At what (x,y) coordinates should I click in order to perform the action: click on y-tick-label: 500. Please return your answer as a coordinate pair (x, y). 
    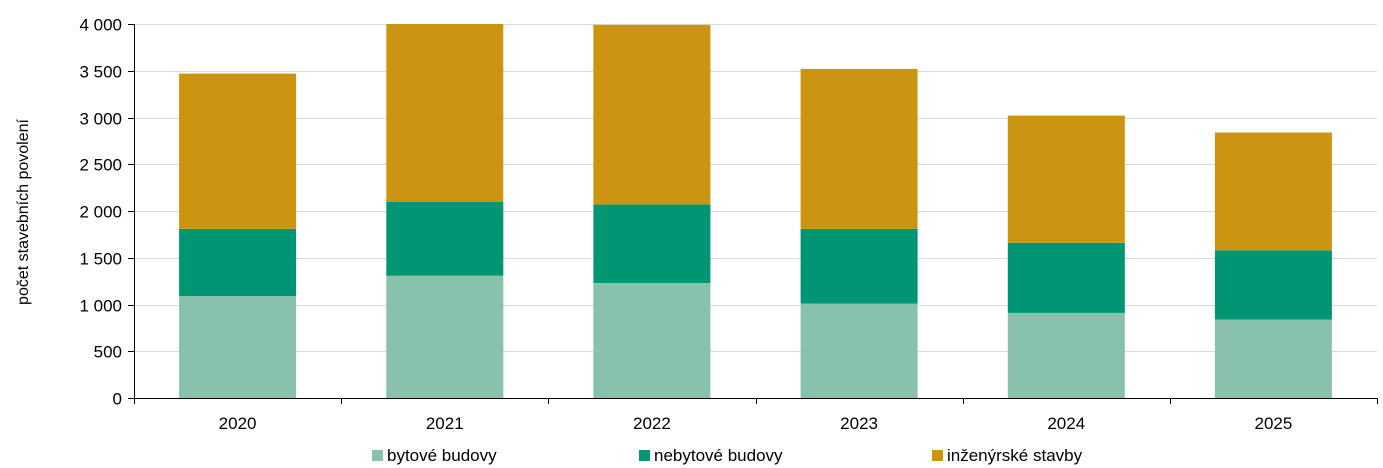
    Looking at the image, I should click on (108, 352).